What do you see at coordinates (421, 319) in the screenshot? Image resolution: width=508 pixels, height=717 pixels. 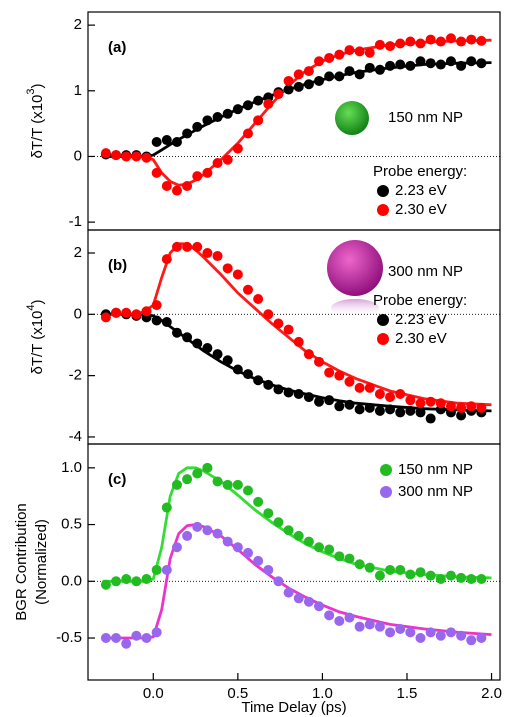 I see `legend-label: 2.23 eV` at bounding box center [421, 319].